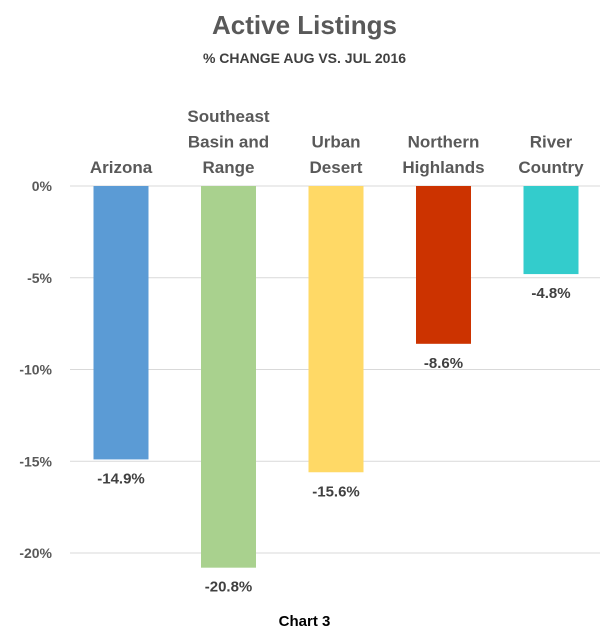 The width and height of the screenshot is (609, 643). I want to click on category-label: River, so click(551, 142).